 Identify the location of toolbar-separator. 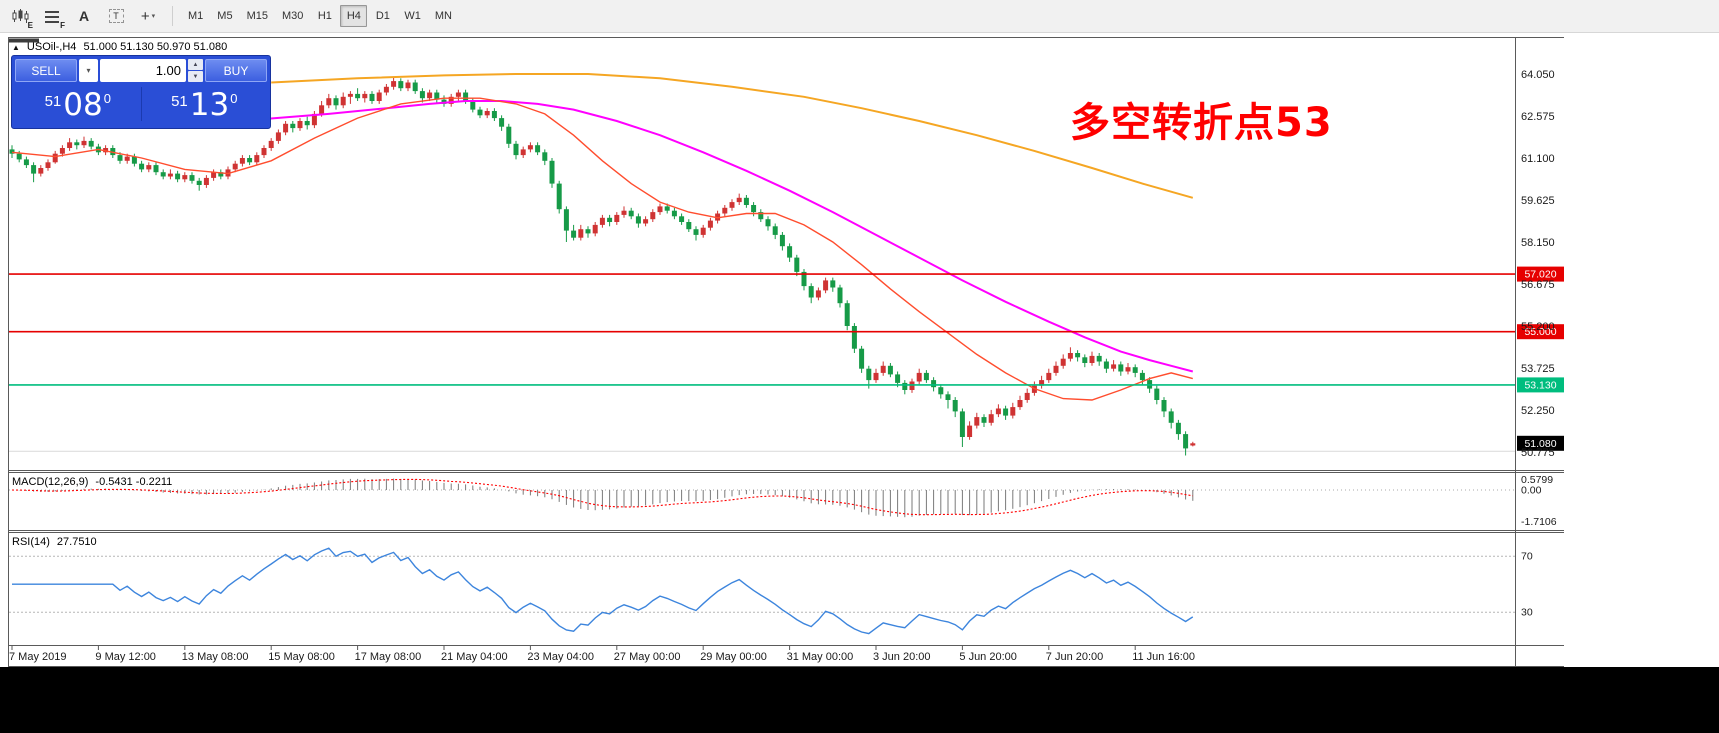
(172, 16).